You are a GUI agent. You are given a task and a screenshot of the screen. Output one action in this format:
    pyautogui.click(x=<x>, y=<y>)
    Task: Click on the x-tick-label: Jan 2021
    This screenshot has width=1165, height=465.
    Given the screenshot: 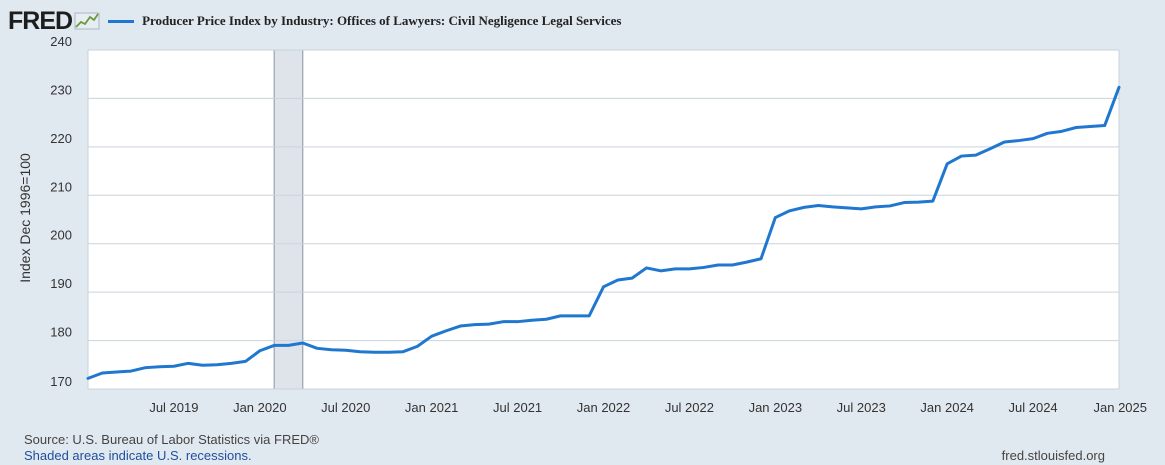 What is the action you would take?
    pyautogui.click(x=432, y=407)
    